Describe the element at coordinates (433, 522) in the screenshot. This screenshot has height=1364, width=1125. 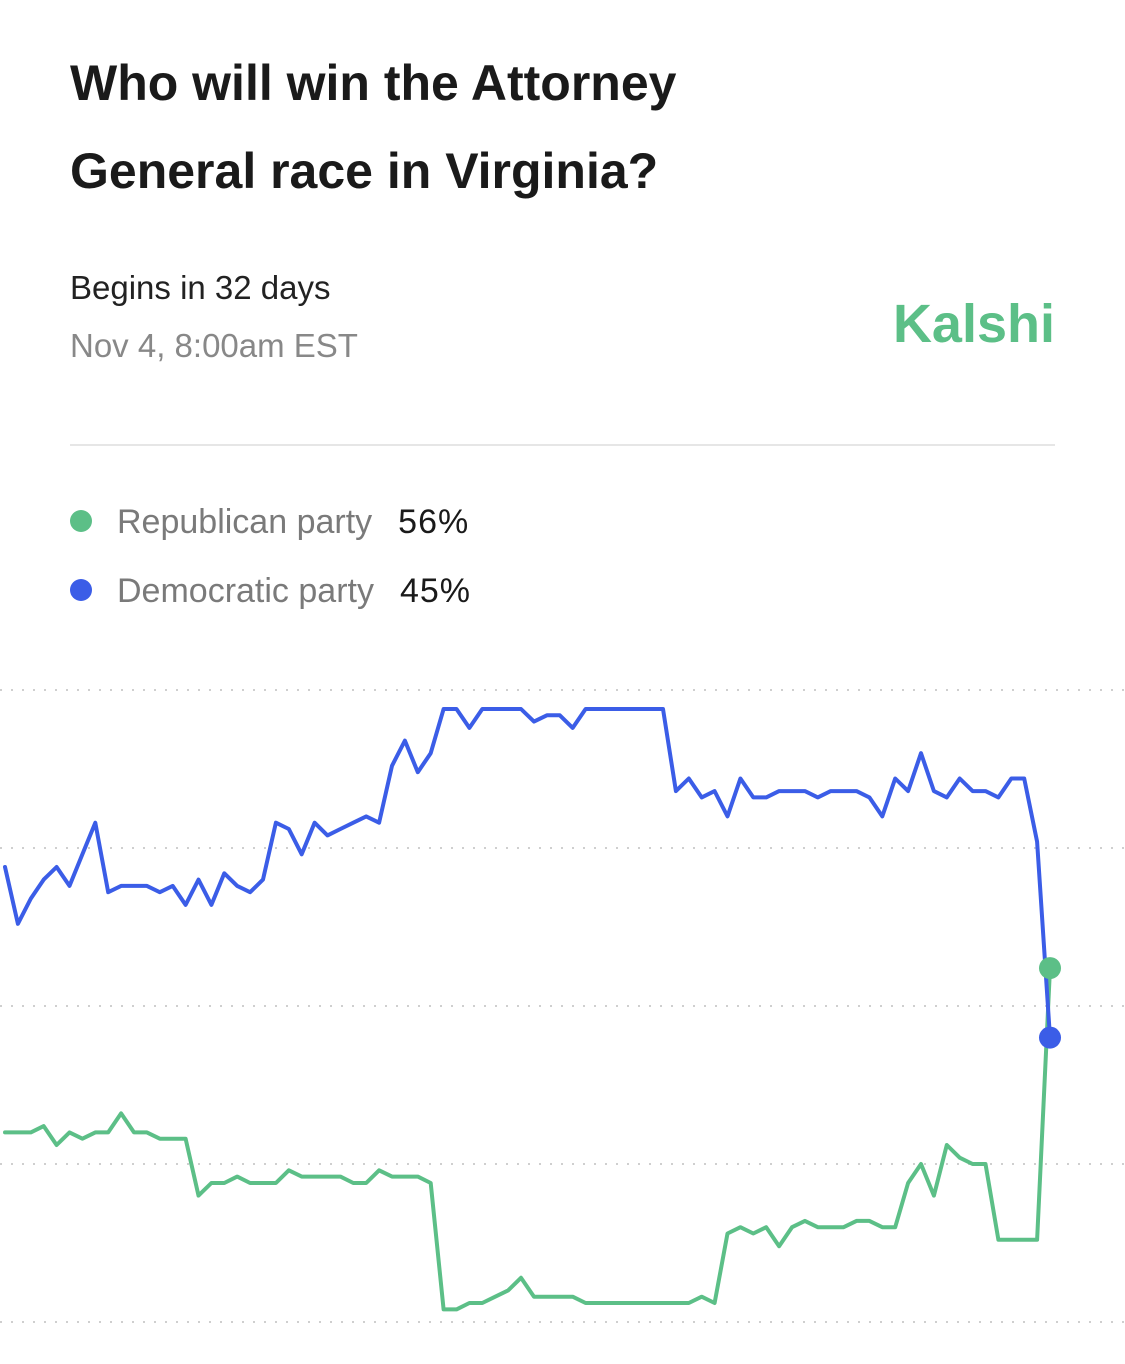
I see `legend-value: 56%` at that location.